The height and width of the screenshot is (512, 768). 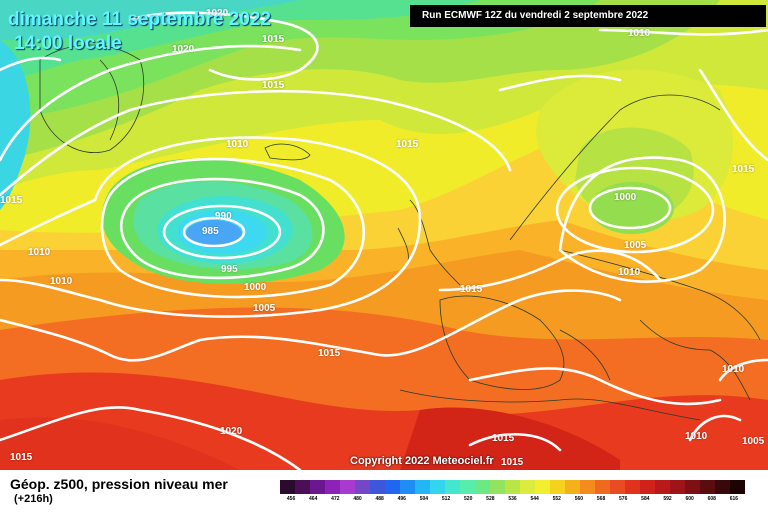 What do you see at coordinates (68, 43) in the screenshot?
I see `forecast-time: 14:00 locale` at bounding box center [68, 43].